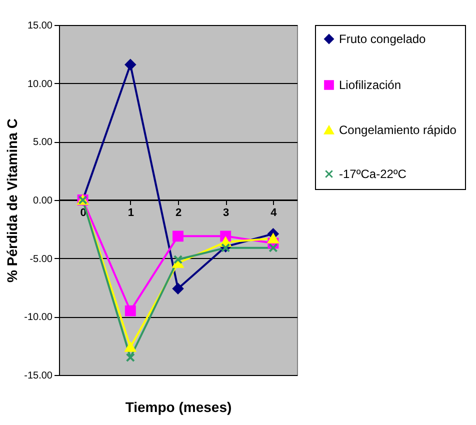 This screenshot has height=425, width=476. What do you see at coordinates (40, 26) in the screenshot?
I see `y-tick-label: 15.00` at bounding box center [40, 26].